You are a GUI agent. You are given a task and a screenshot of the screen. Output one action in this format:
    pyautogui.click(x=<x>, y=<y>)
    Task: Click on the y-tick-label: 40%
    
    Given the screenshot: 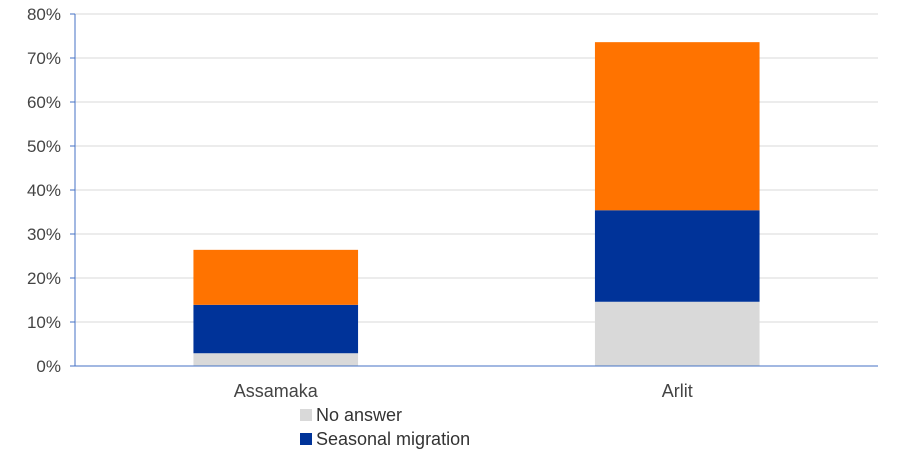 What is the action you would take?
    pyautogui.click(x=44, y=190)
    